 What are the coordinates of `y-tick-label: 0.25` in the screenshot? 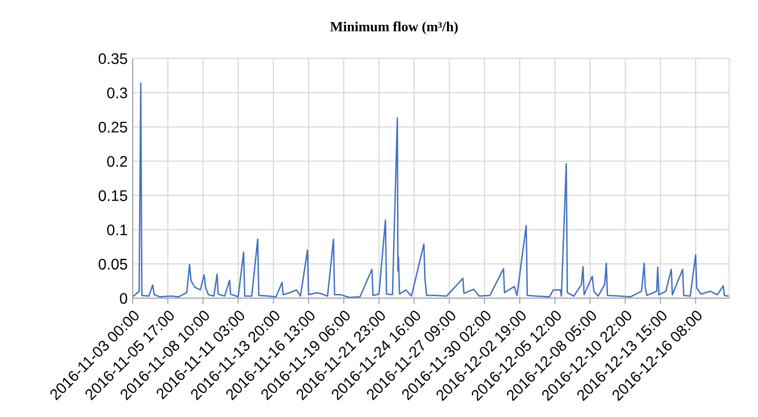 It's located at (113, 127).